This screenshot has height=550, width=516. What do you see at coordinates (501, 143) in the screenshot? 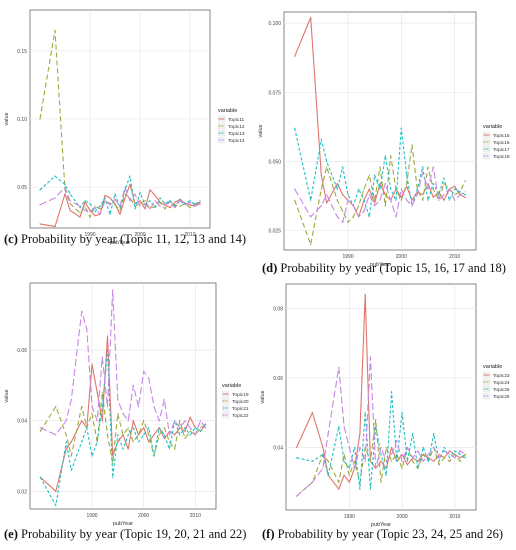
I see `legend-entry-topic16: Topic16` at bounding box center [501, 143].